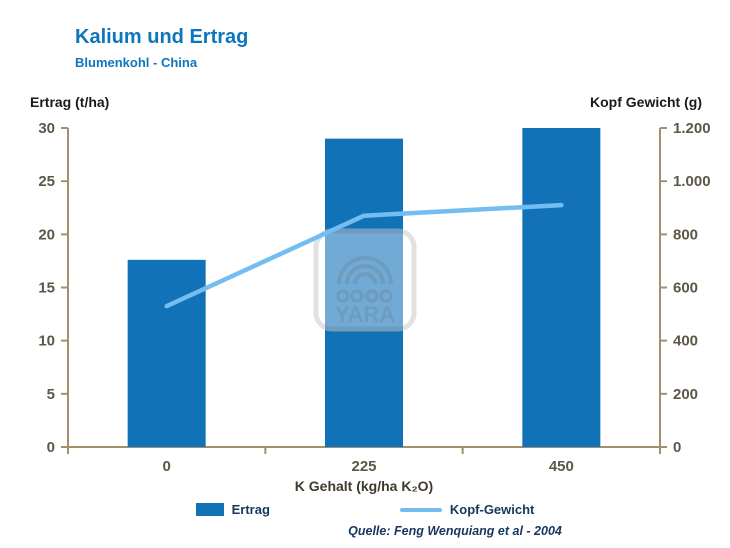 This screenshot has width=730, height=548. I want to click on right-tick-label: 200, so click(685, 394).